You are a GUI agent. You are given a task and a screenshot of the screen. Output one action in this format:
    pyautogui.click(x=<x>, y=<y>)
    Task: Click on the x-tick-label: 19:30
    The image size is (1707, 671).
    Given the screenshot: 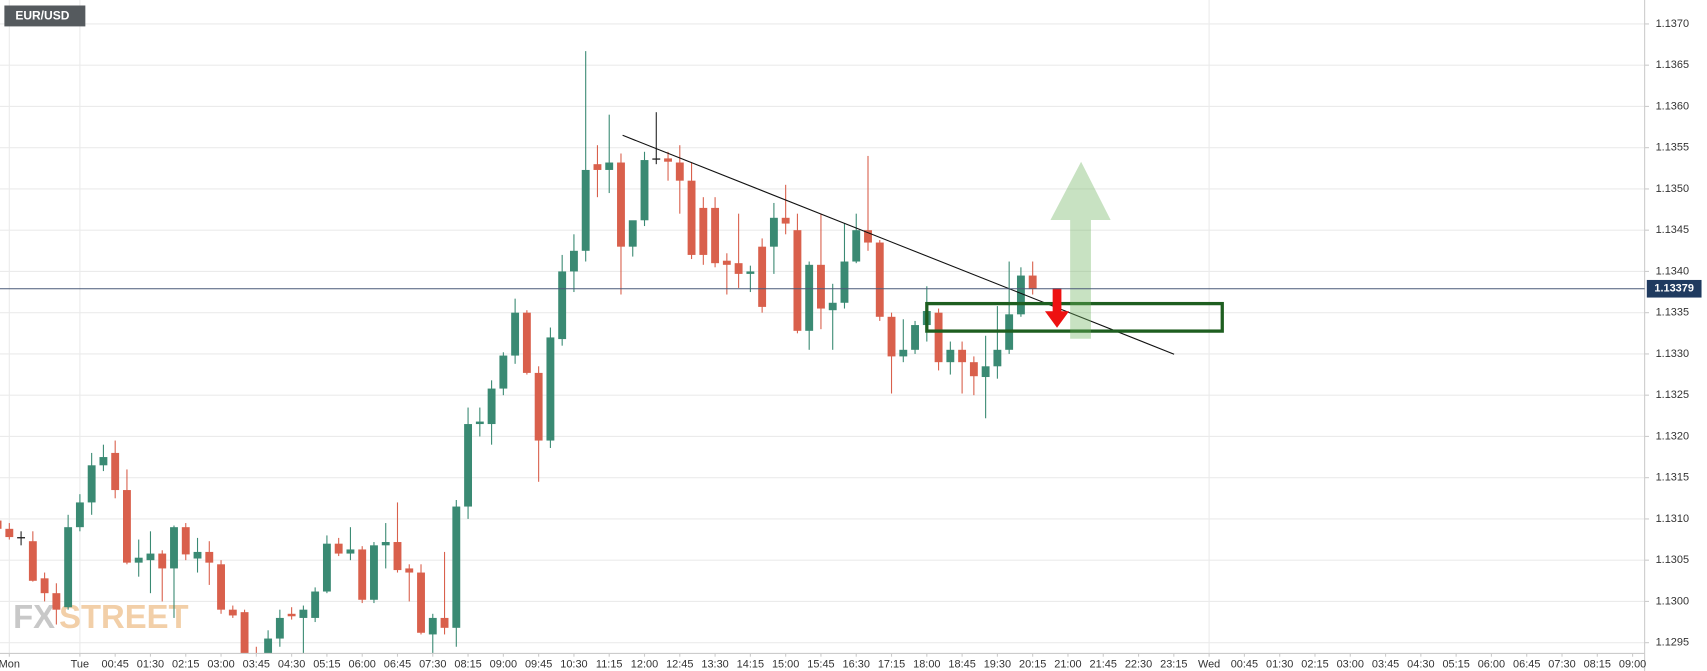 What is the action you would take?
    pyautogui.click(x=997, y=664)
    